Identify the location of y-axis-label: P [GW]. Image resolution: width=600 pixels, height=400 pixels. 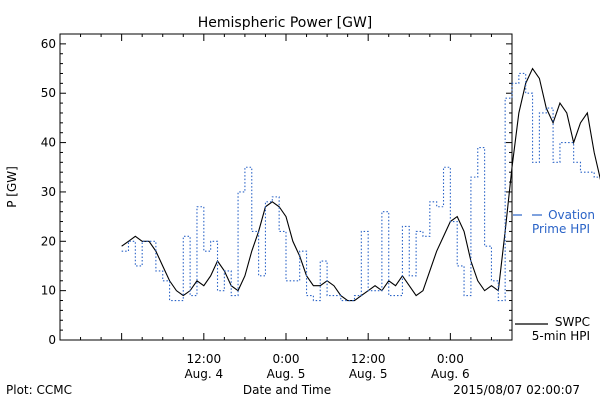
(12, 187).